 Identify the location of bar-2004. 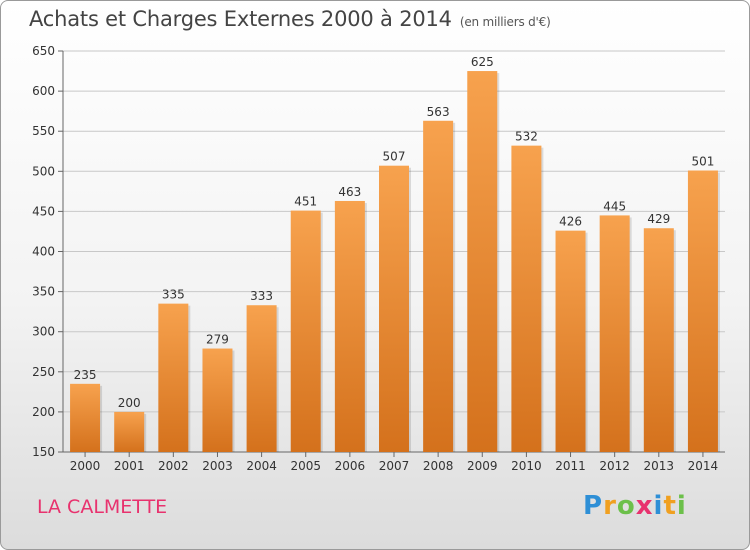
(261, 378).